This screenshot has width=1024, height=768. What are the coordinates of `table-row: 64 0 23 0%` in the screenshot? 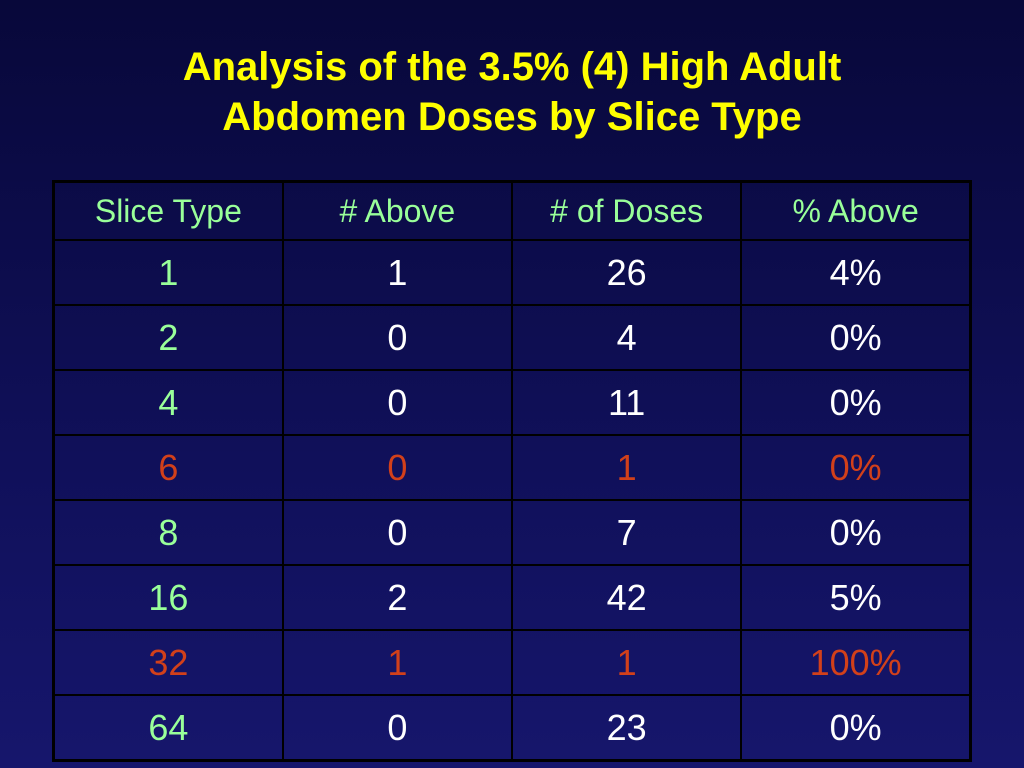 It's located at (512, 728).